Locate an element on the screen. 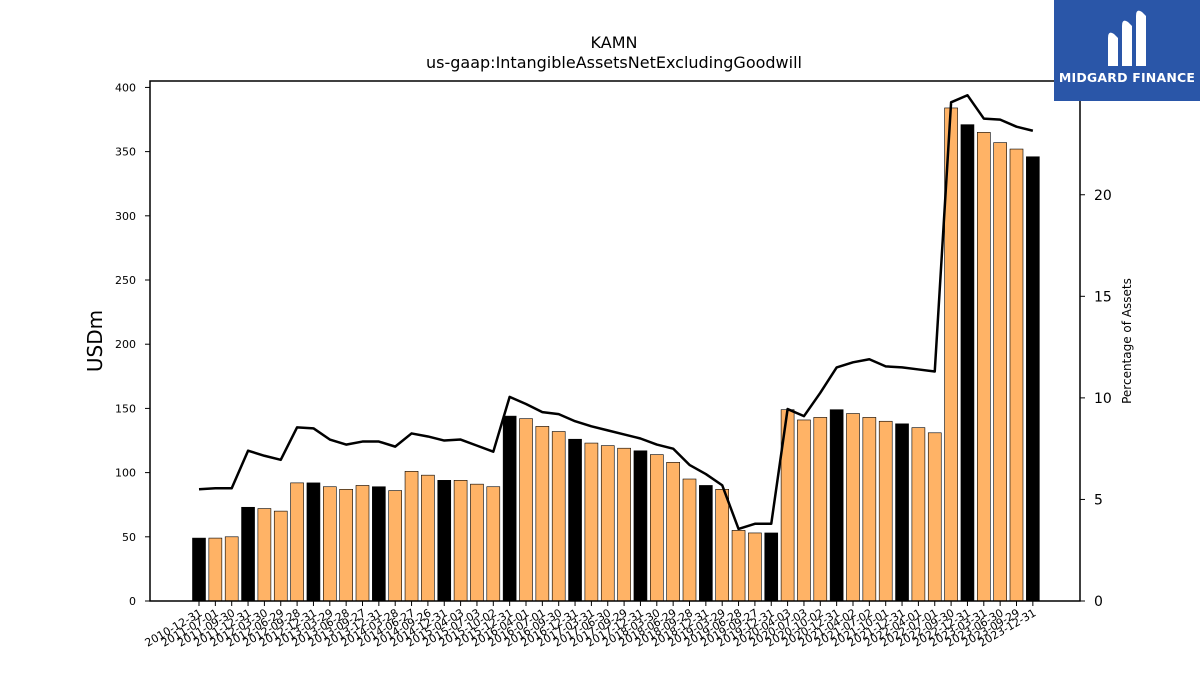  y-tick-label: 100 is located at coordinates (125, 473).